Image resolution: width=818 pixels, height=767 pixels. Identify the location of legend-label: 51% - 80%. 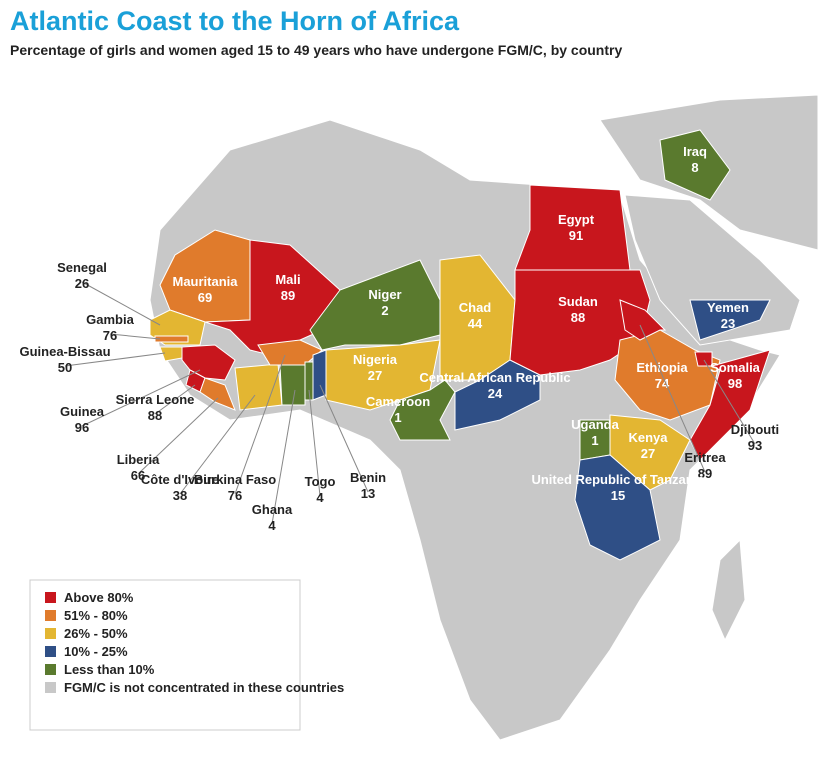
(96, 615).